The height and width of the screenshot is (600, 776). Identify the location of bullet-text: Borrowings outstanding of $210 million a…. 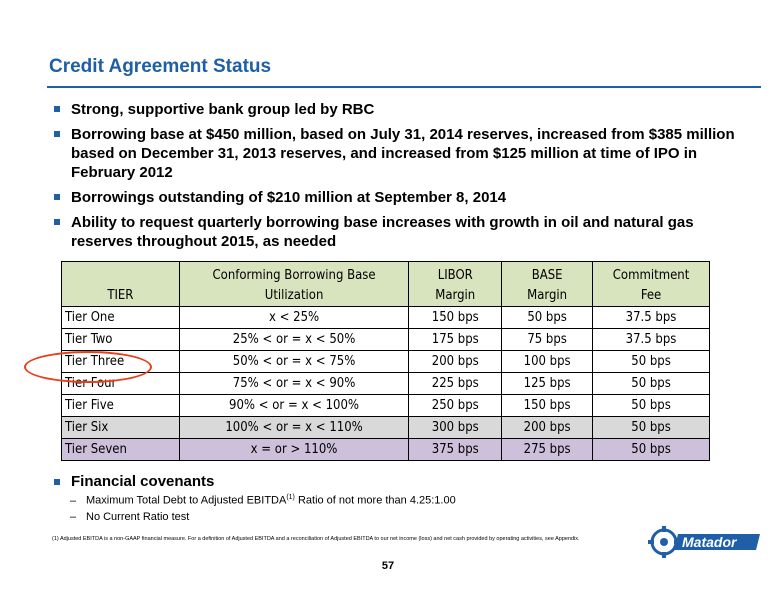
(289, 197).